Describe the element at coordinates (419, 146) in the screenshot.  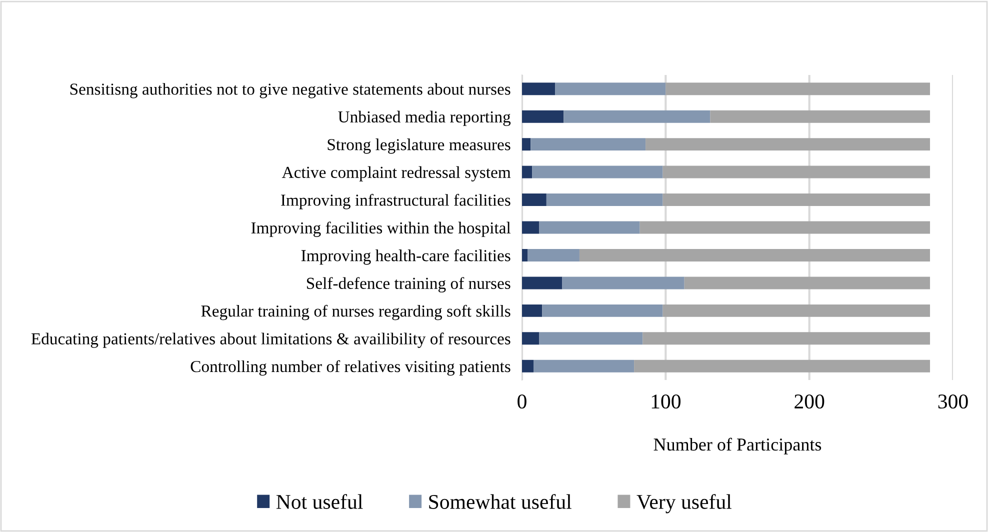
I see `y-tick-label: Strong legislature measures` at that location.